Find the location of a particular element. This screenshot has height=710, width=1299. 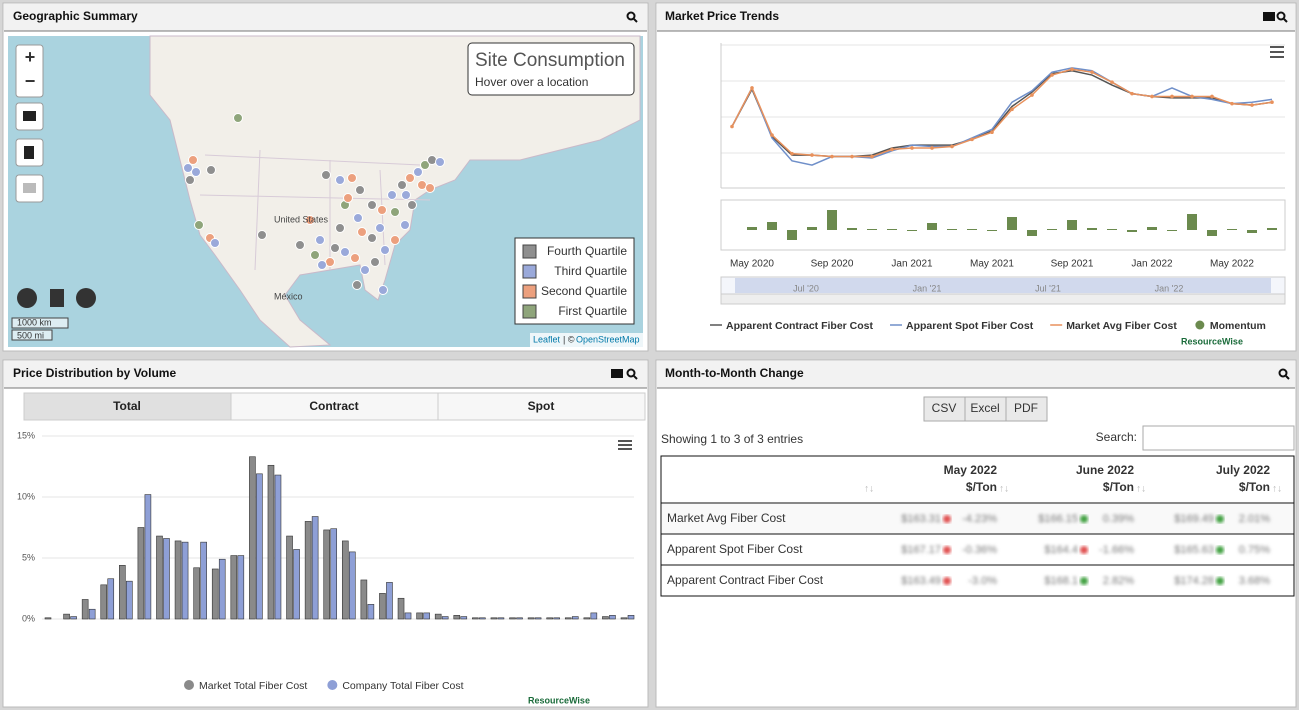

legend-label: Market Avg Fiber Cost is located at coordinates (1121, 326).